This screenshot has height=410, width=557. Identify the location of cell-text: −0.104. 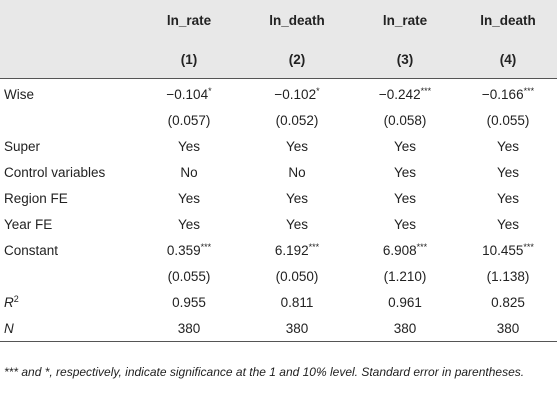
(187, 94).